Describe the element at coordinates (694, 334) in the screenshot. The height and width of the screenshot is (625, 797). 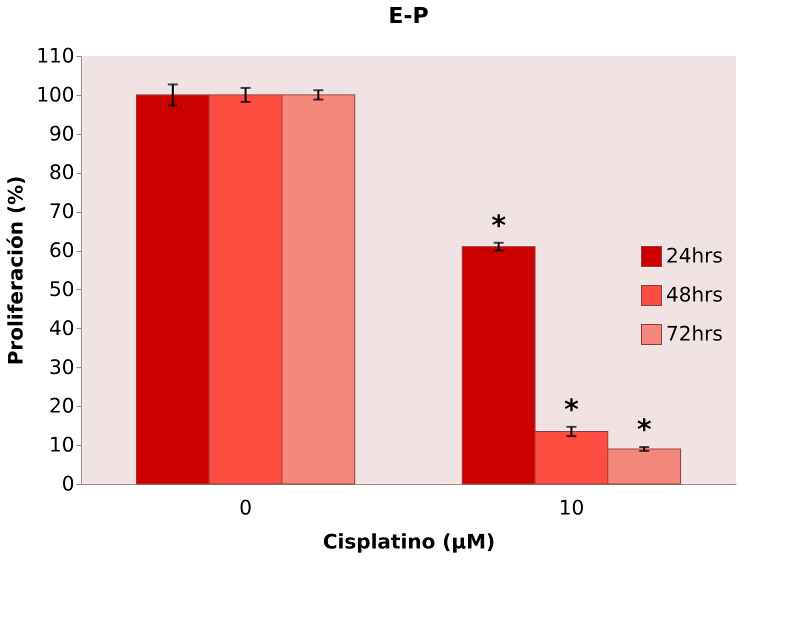
I see `legend-label: 72hrs` at that location.